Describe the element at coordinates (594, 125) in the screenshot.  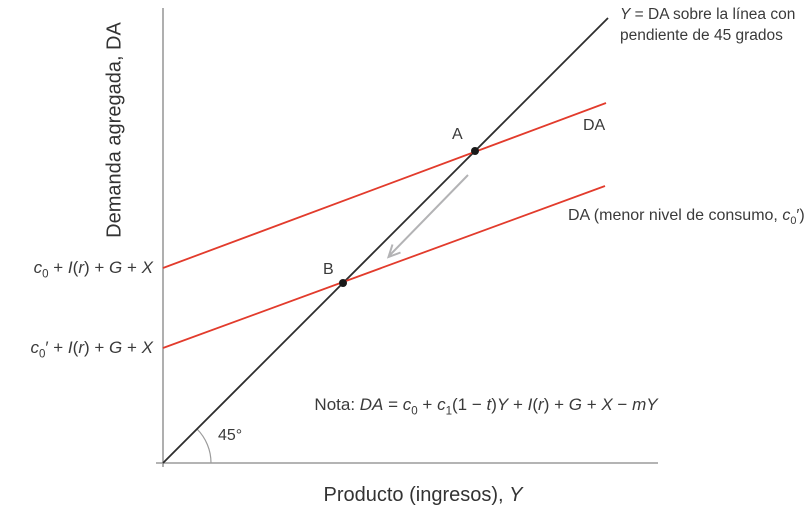
I see `da-upper-label: DA` at that location.